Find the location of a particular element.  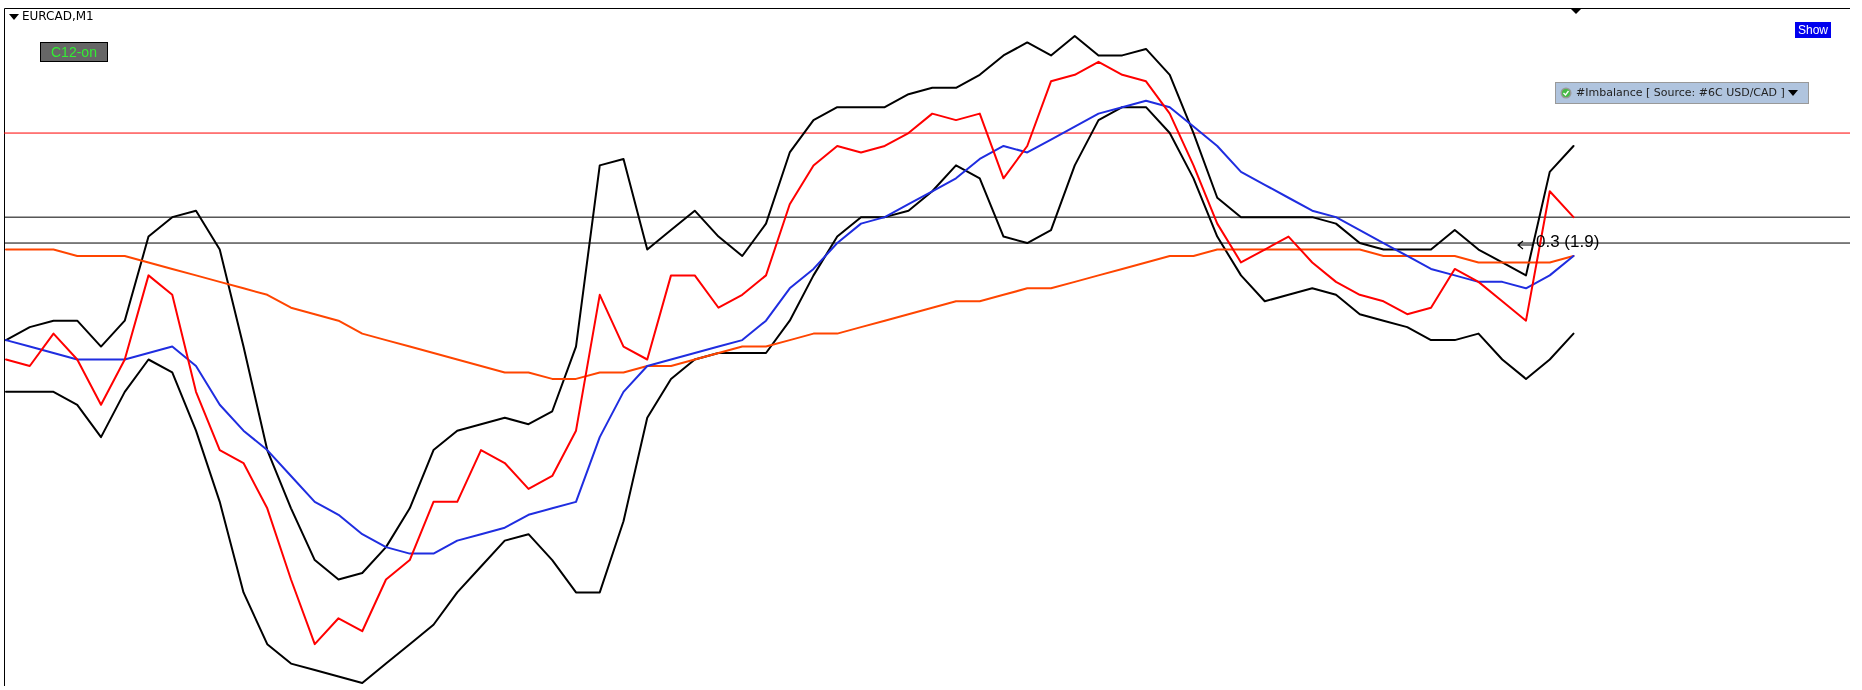

text: Show is located at coordinates (1813, 30).